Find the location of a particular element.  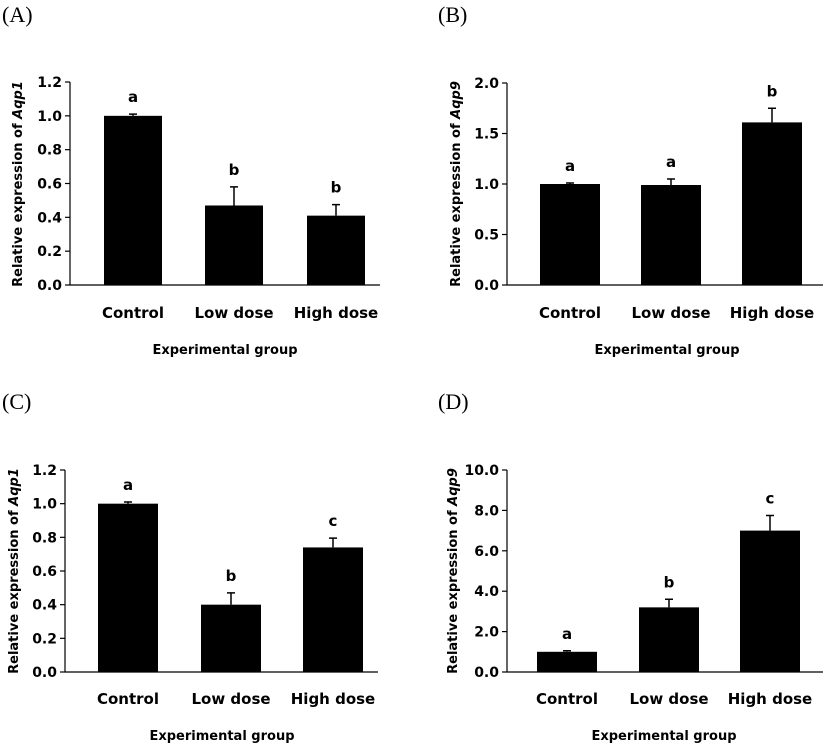

y-axis-title: Relative expression of Aqp9 is located at coordinates (453, 571).